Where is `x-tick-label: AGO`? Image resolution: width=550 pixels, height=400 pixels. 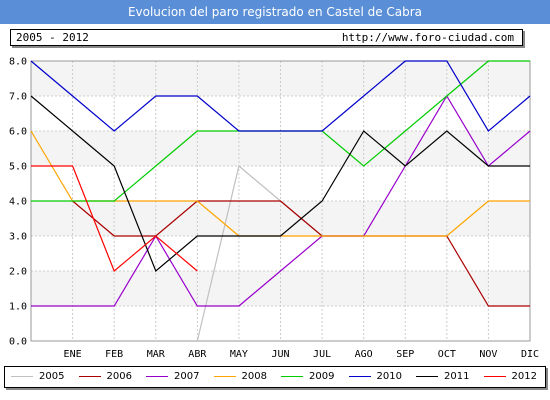 x-tick-label: AGO is located at coordinates (364, 354).